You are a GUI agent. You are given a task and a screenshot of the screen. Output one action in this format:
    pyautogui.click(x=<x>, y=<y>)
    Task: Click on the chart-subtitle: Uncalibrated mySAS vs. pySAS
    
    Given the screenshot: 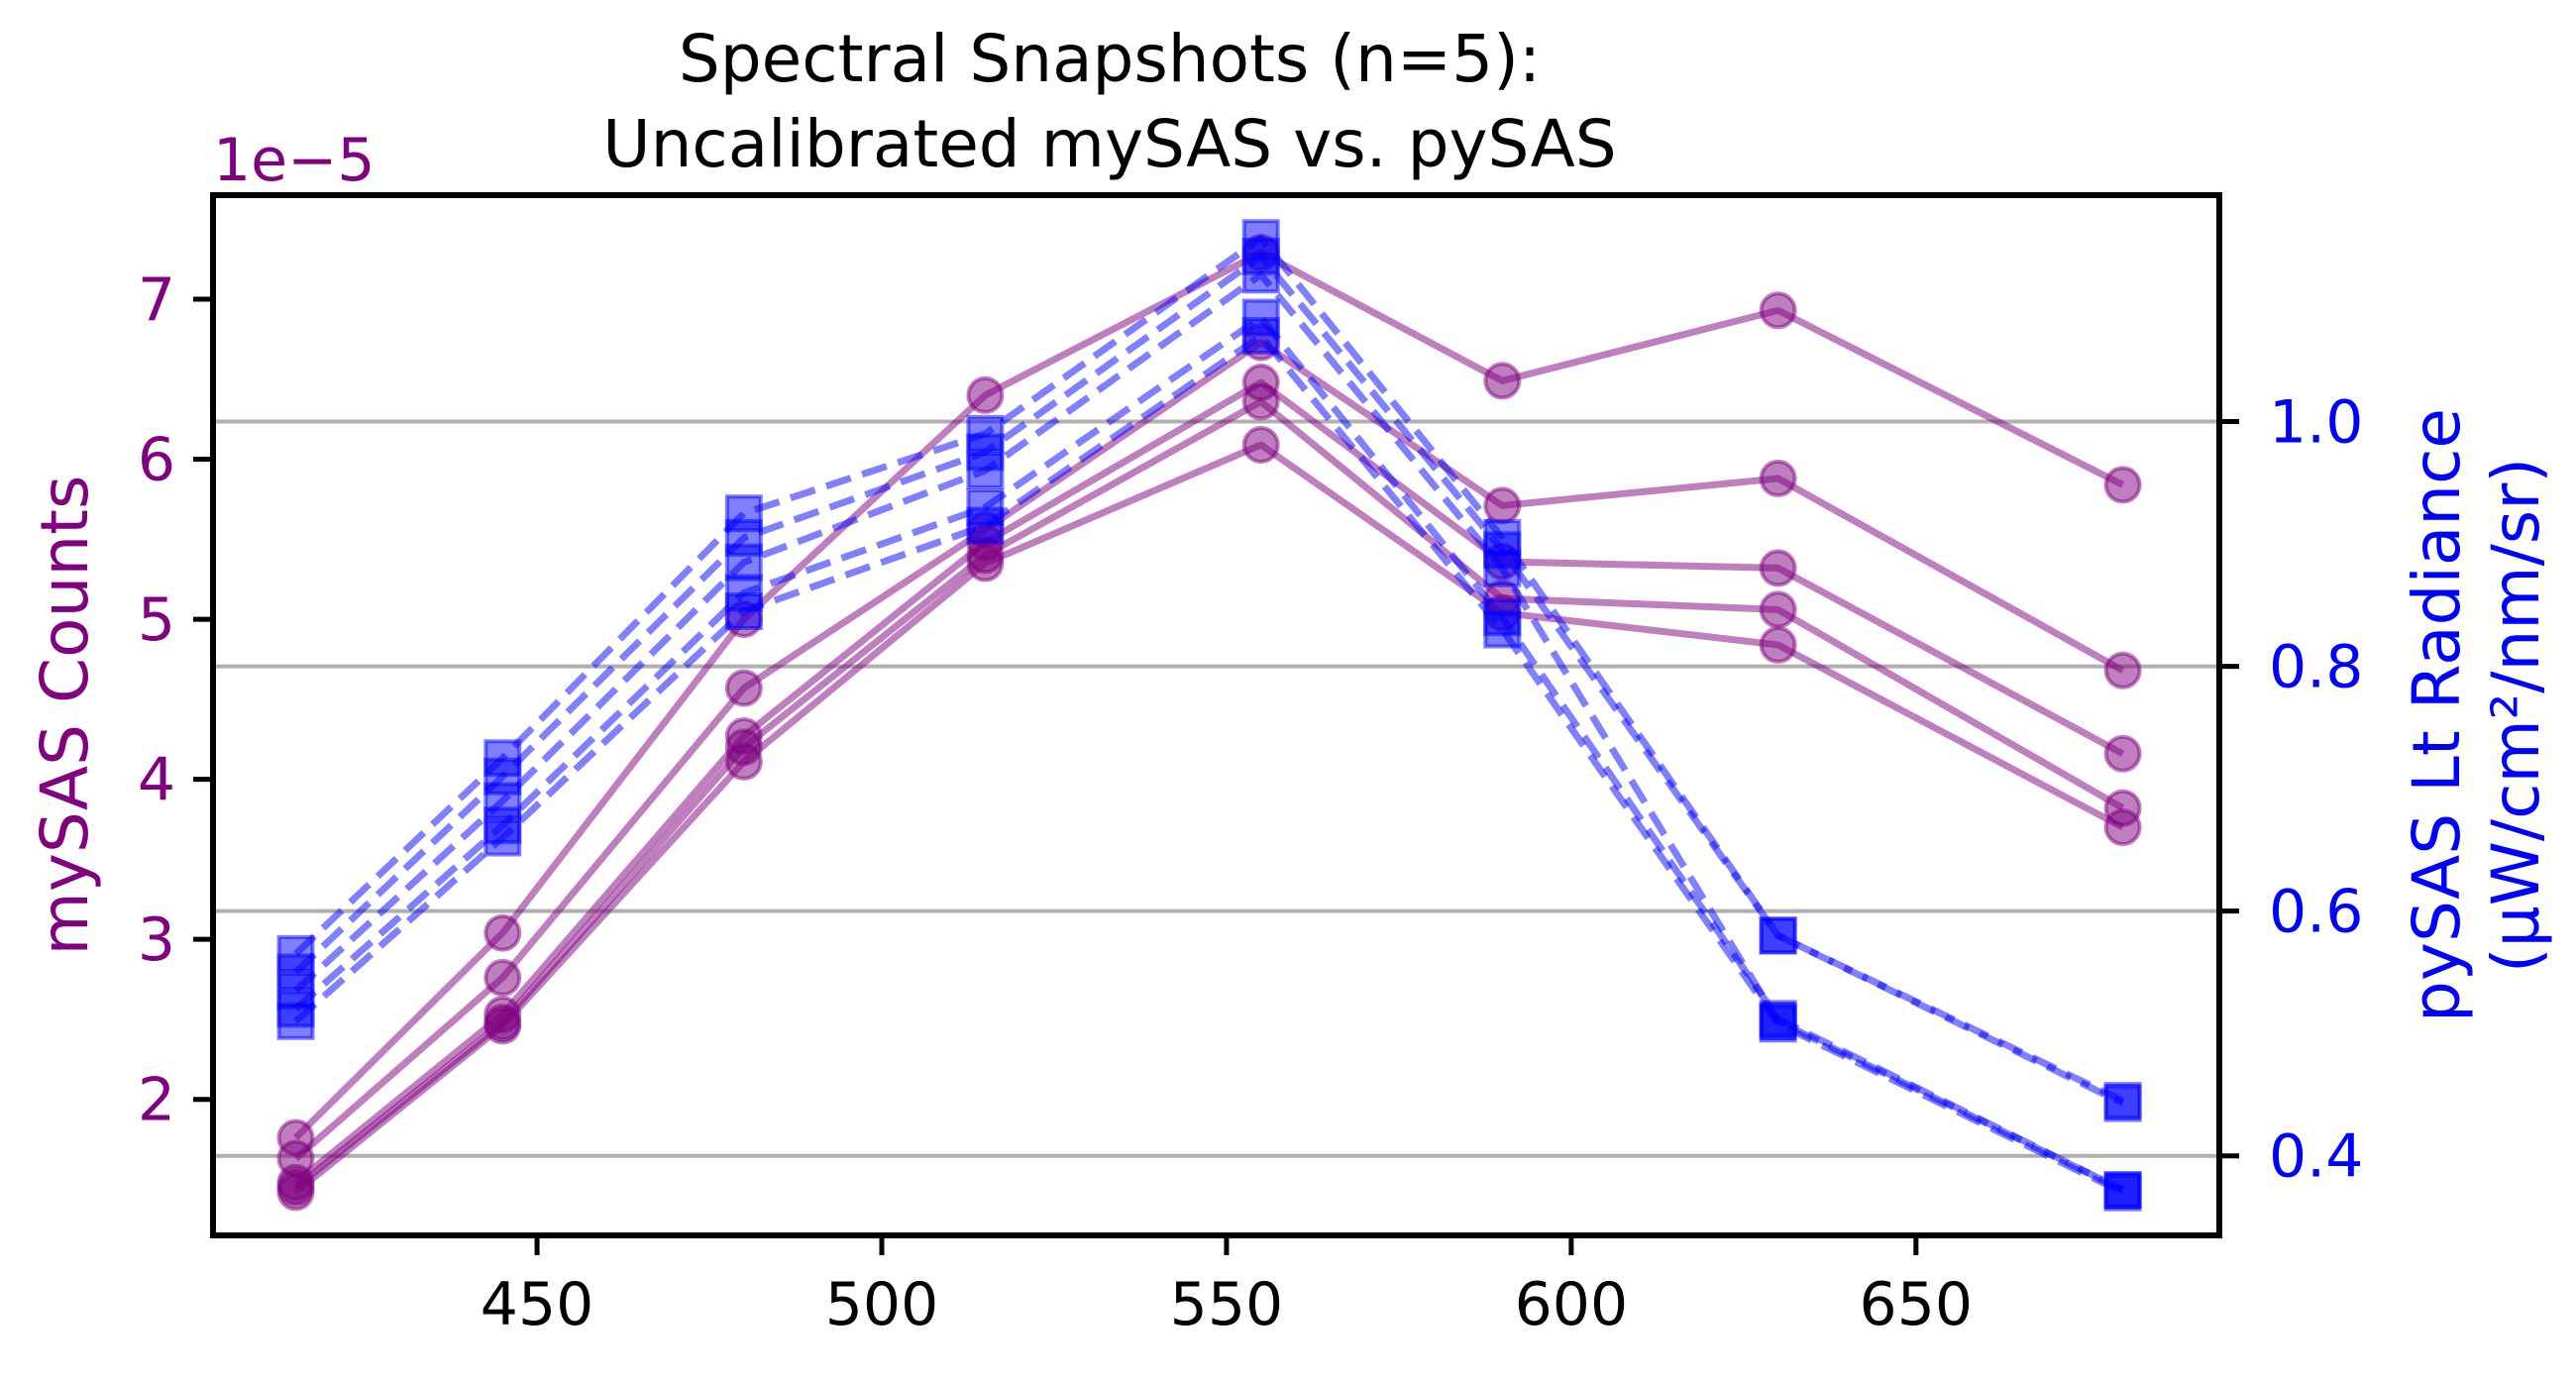 What is the action you would take?
    pyautogui.click(x=1109, y=144)
    